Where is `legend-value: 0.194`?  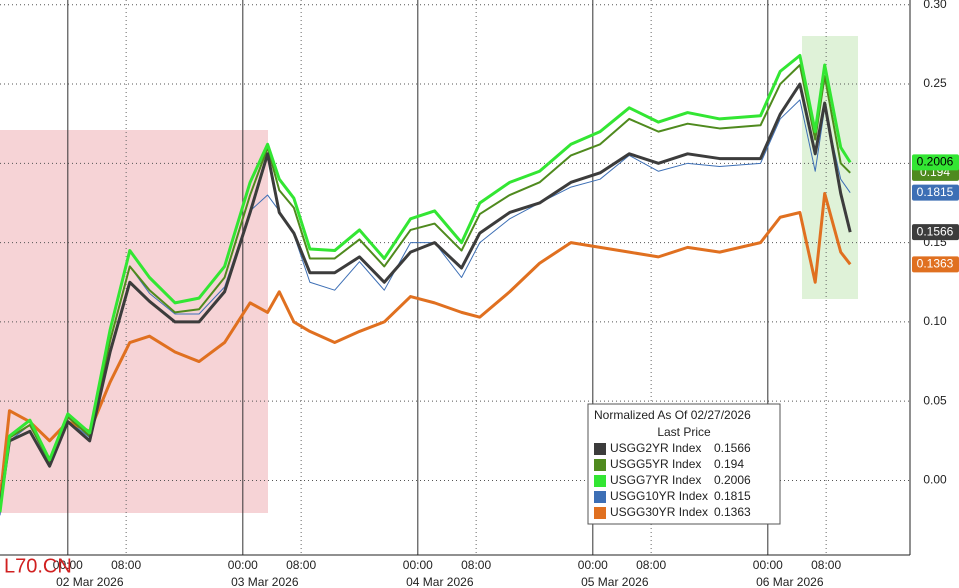 legend-value: 0.194 is located at coordinates (729, 464).